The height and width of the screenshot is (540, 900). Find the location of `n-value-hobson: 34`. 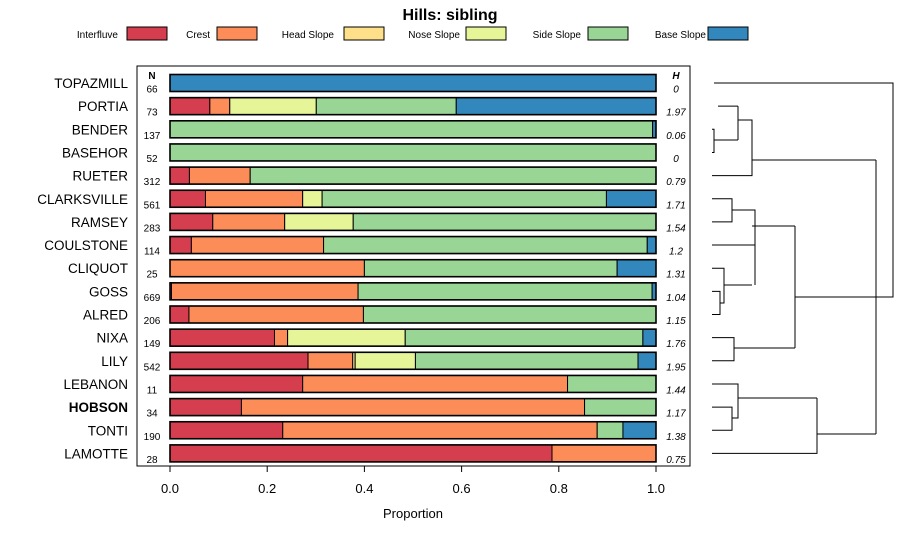

n-value-hobson: 34 is located at coordinates (152, 414).